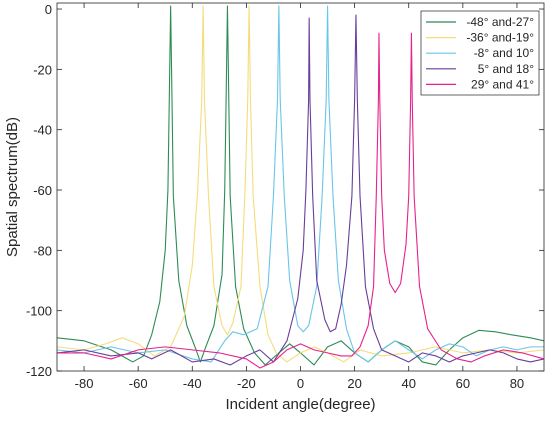 The width and height of the screenshot is (550, 423). Describe the element at coordinates (408, 383) in the screenshot. I see `x-tick-label: 40` at that location.